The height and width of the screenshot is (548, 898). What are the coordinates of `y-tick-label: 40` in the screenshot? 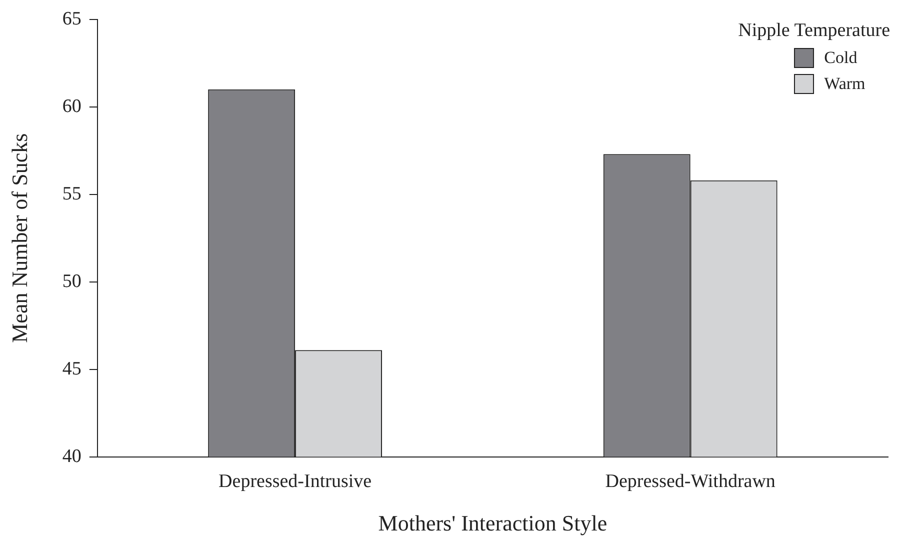 It's located at (72, 456).